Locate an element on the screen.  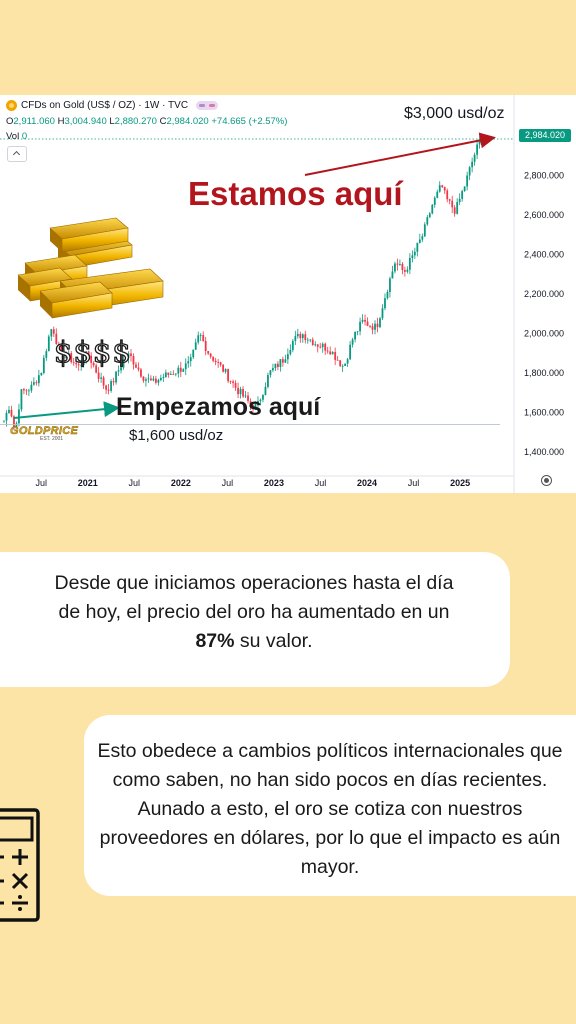
indicator-toggle-icon is located at coordinates (207, 105).